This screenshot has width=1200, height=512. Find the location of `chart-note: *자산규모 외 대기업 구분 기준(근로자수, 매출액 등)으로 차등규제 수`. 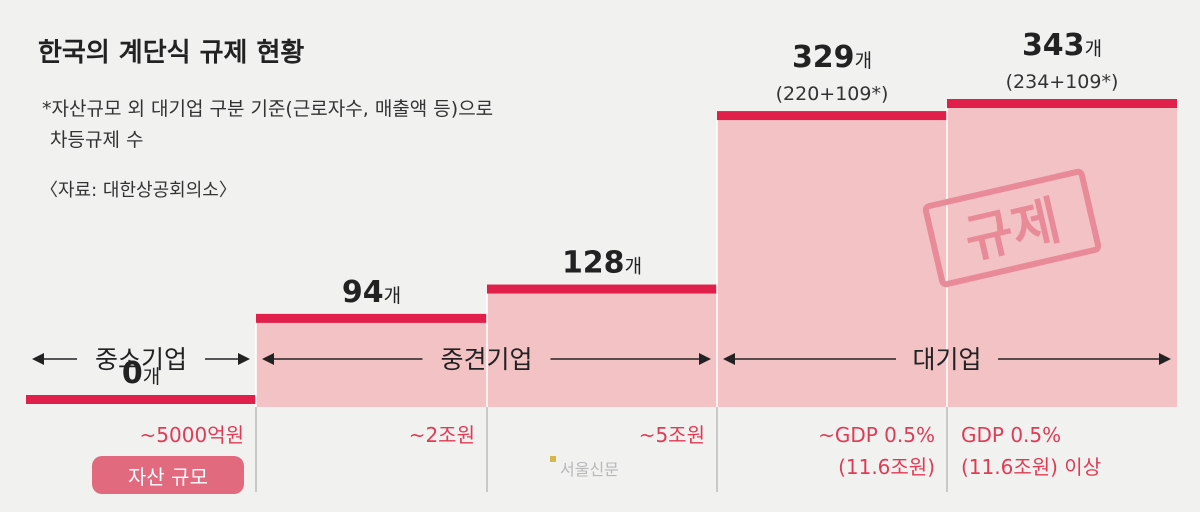

chart-note: *자산규모 외 대기업 구분 기준(근로자수, 매출액 등)으로 차등규제 수 is located at coordinates (267, 125).